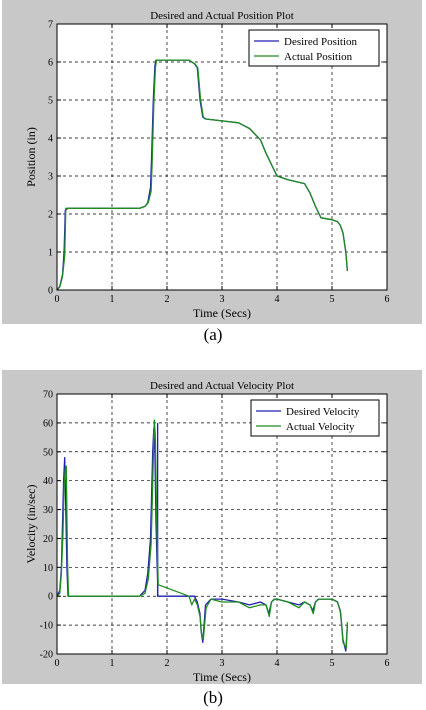  Describe the element at coordinates (50, 101) in the screenshot. I see `y-tick-label: 5` at that location.